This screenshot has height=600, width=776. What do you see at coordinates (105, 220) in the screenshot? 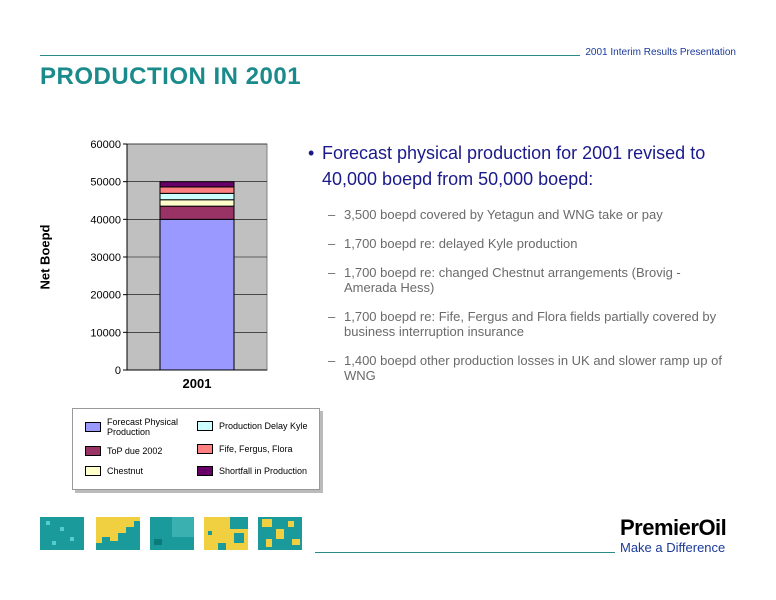
I see `y-tick-label: 40000` at bounding box center [105, 220].